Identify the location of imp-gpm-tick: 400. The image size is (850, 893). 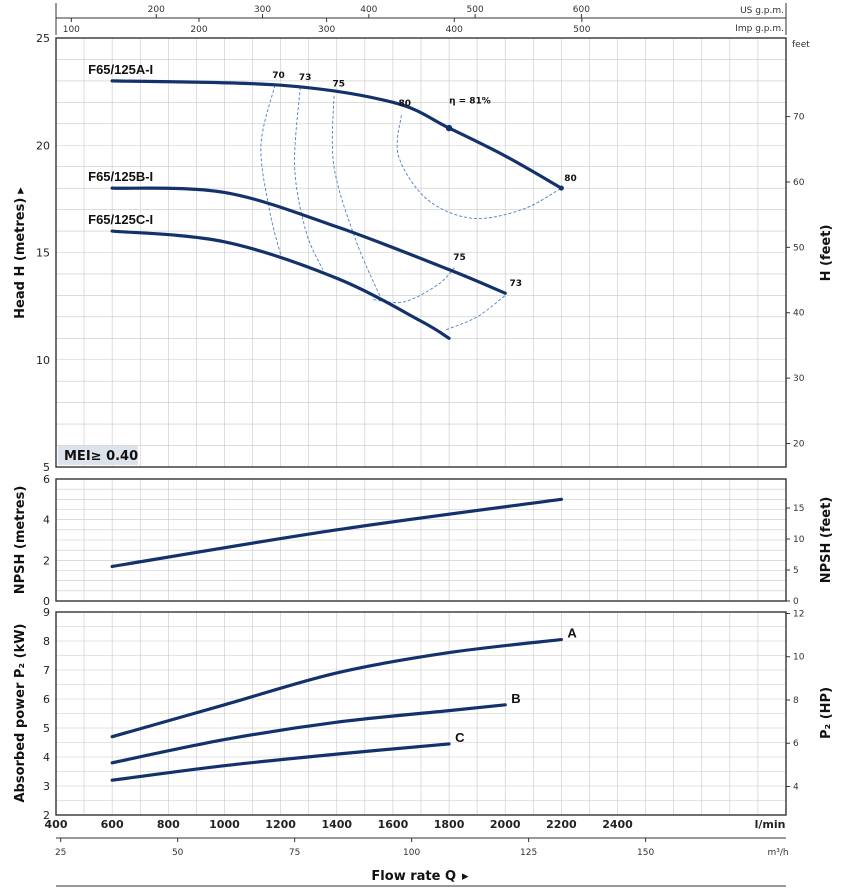
(454, 30).